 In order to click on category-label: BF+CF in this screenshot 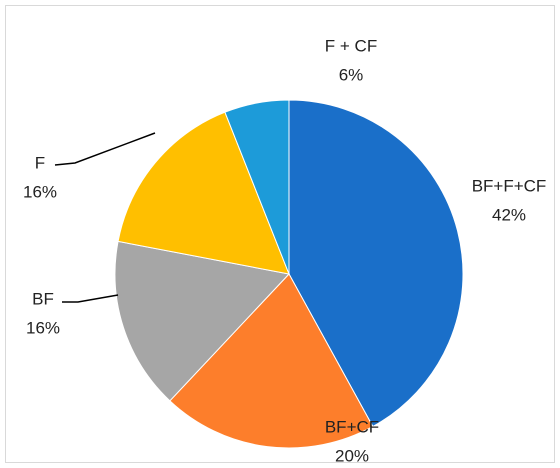, I will do `click(352, 426)`.